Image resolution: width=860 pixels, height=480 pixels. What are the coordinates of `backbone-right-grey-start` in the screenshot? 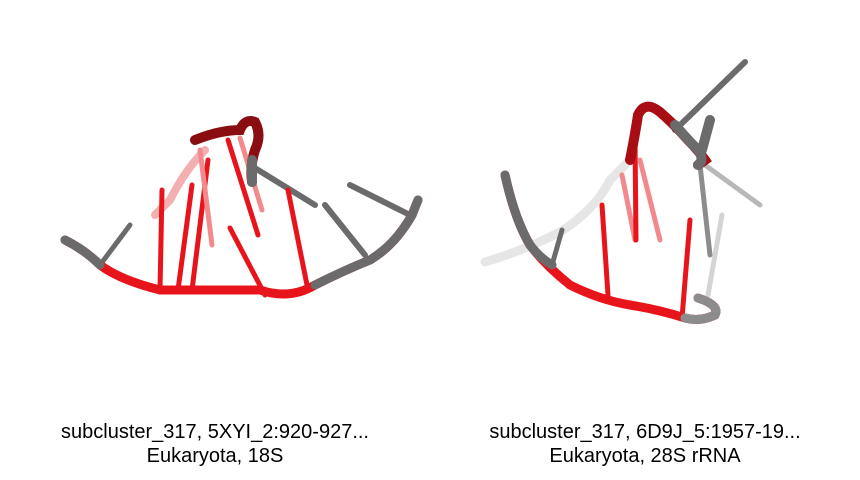 It's located at (528, 220).